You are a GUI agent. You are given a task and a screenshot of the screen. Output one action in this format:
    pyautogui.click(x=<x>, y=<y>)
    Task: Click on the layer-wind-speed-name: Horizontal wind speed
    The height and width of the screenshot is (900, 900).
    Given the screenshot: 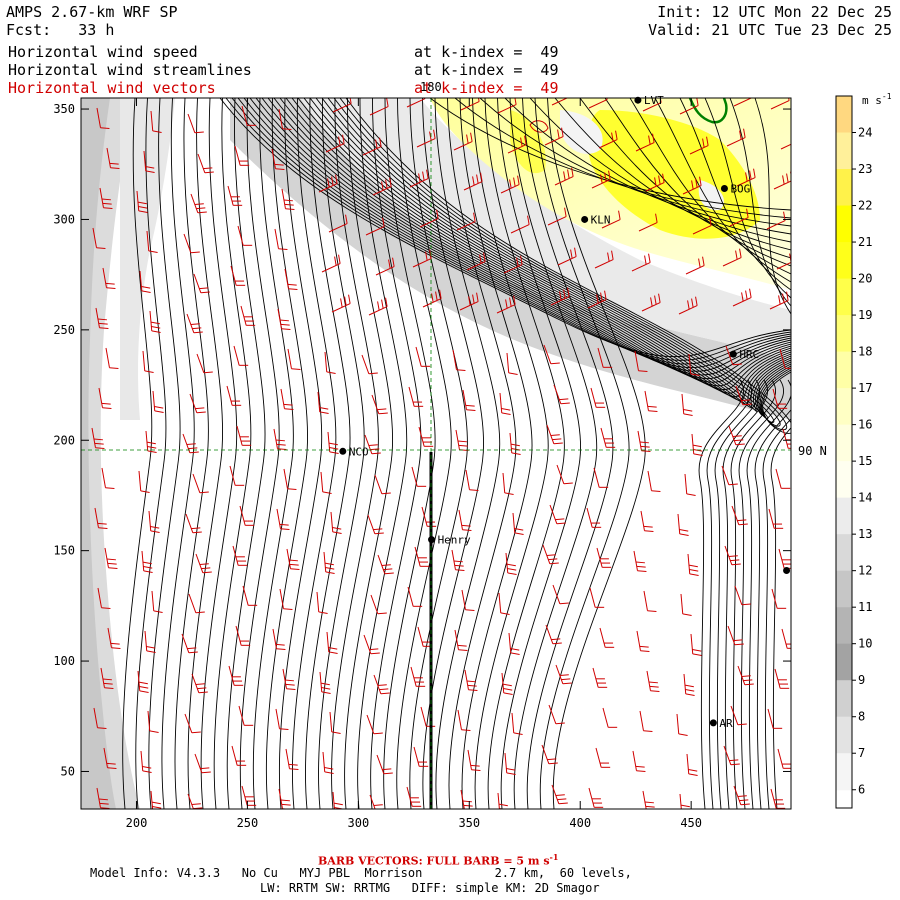 What is the action you would take?
    pyautogui.click(x=103, y=52)
    